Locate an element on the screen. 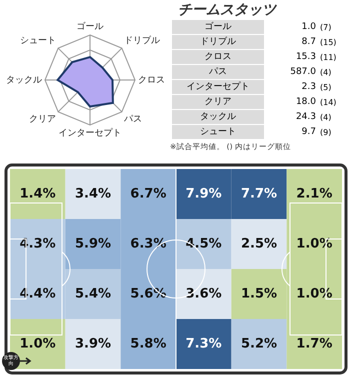 The width and height of the screenshot is (350, 380). data-label: (7) is located at coordinates (333, 27).